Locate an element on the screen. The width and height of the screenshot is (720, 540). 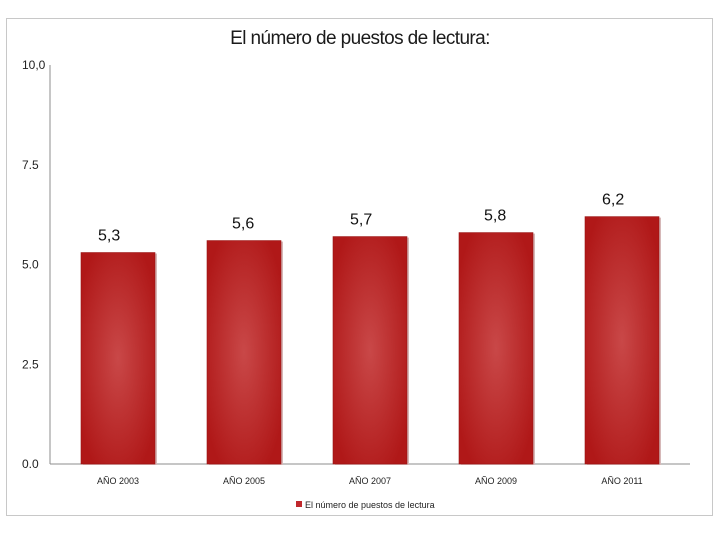
x-tick-label: AÑO 2007 is located at coordinates (370, 481).